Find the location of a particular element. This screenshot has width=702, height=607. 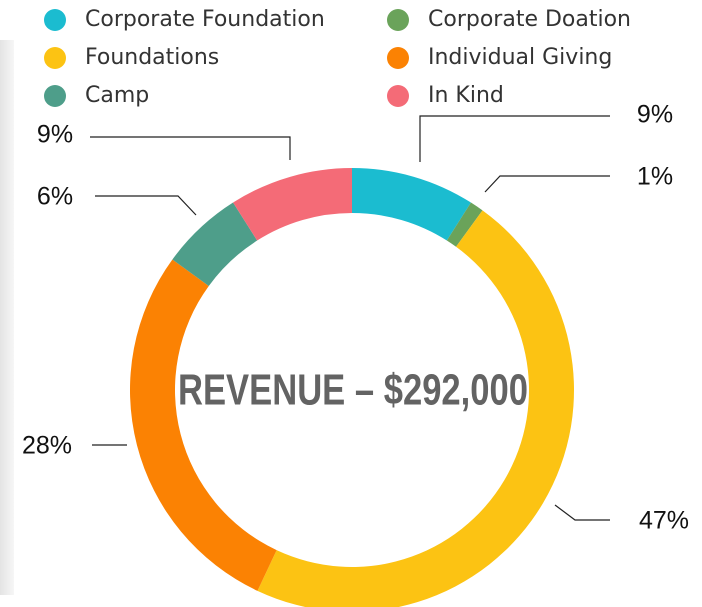

legend-label: Corporate Doation is located at coordinates (529, 19).